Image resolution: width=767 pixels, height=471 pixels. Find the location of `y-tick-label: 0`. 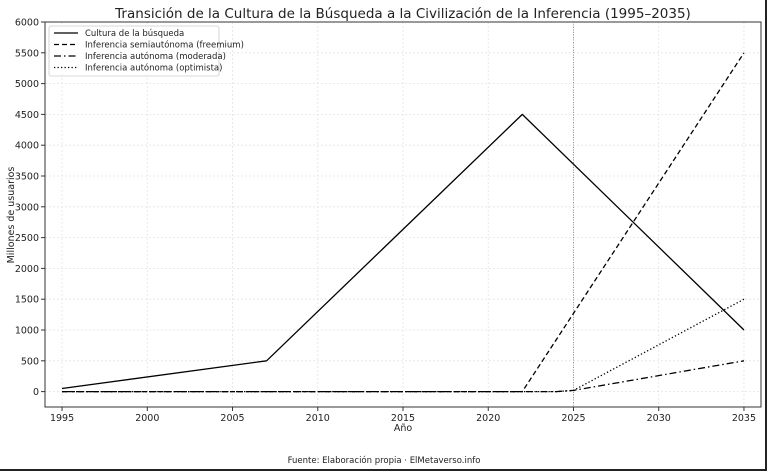

y-tick-label: 0 is located at coordinates (36, 392).